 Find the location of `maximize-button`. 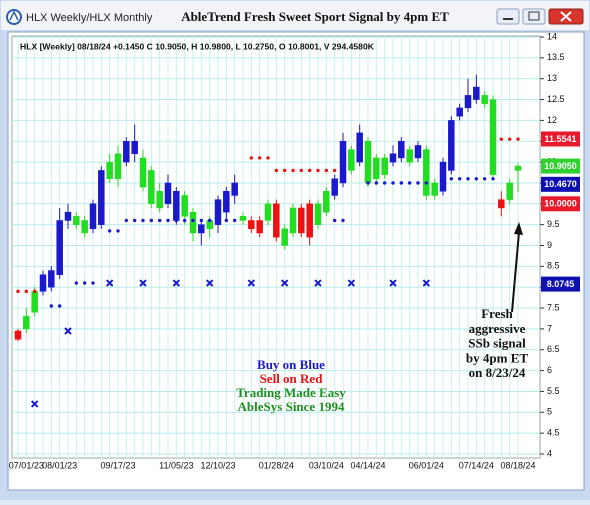

maximize-button is located at coordinates (534, 16).